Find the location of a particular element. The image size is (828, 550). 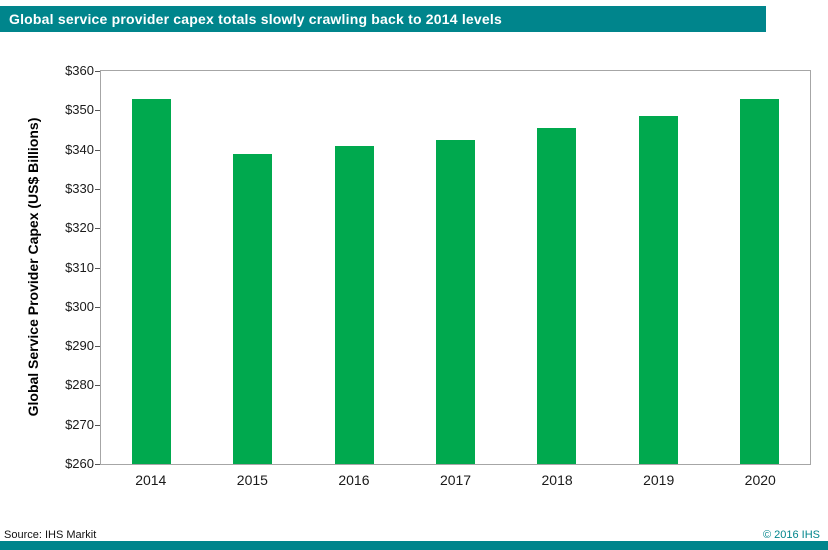

x-tick-label: 2019 is located at coordinates (659, 480).